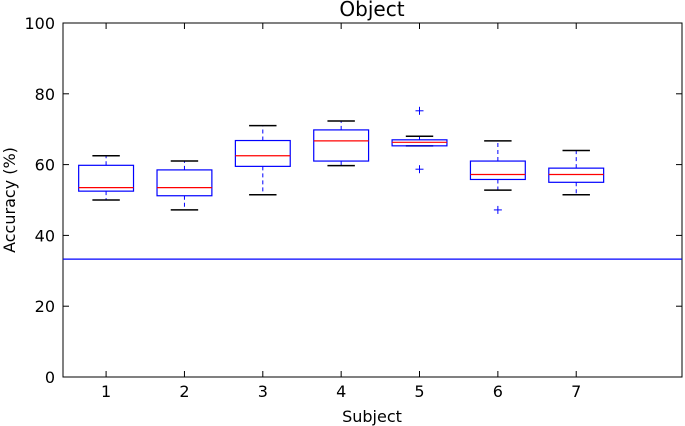 This screenshot has width=685, height=426. Describe the element at coordinates (106, 391) in the screenshot. I see `x-tick-label: 1` at that location.